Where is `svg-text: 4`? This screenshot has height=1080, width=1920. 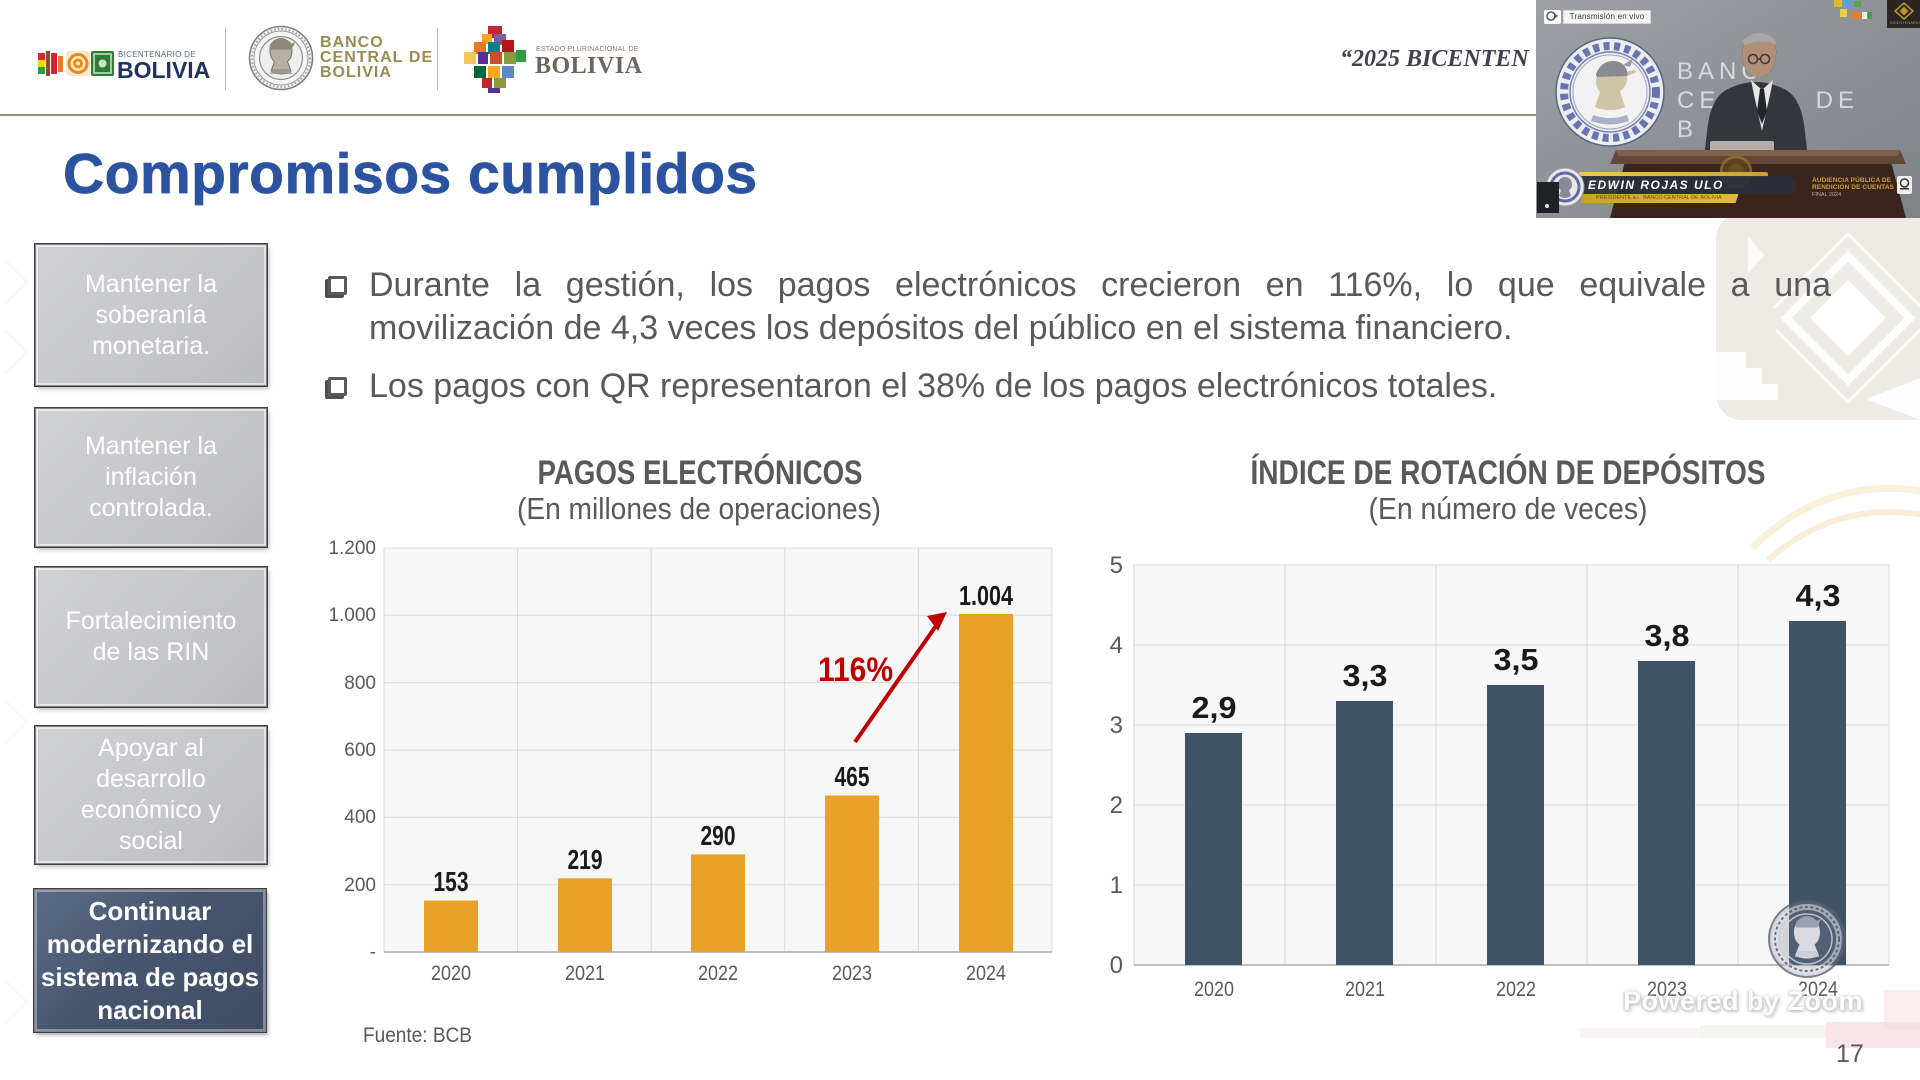 svg-text: 4 is located at coordinates (1116, 645).